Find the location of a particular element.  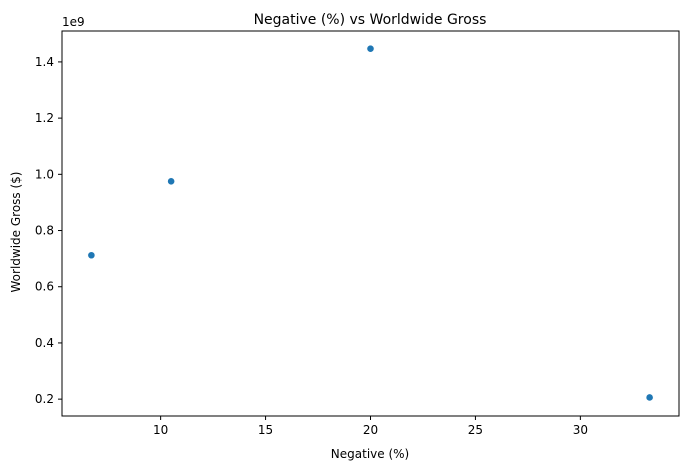

y-tick-label: 0.8 is located at coordinates (44, 231).